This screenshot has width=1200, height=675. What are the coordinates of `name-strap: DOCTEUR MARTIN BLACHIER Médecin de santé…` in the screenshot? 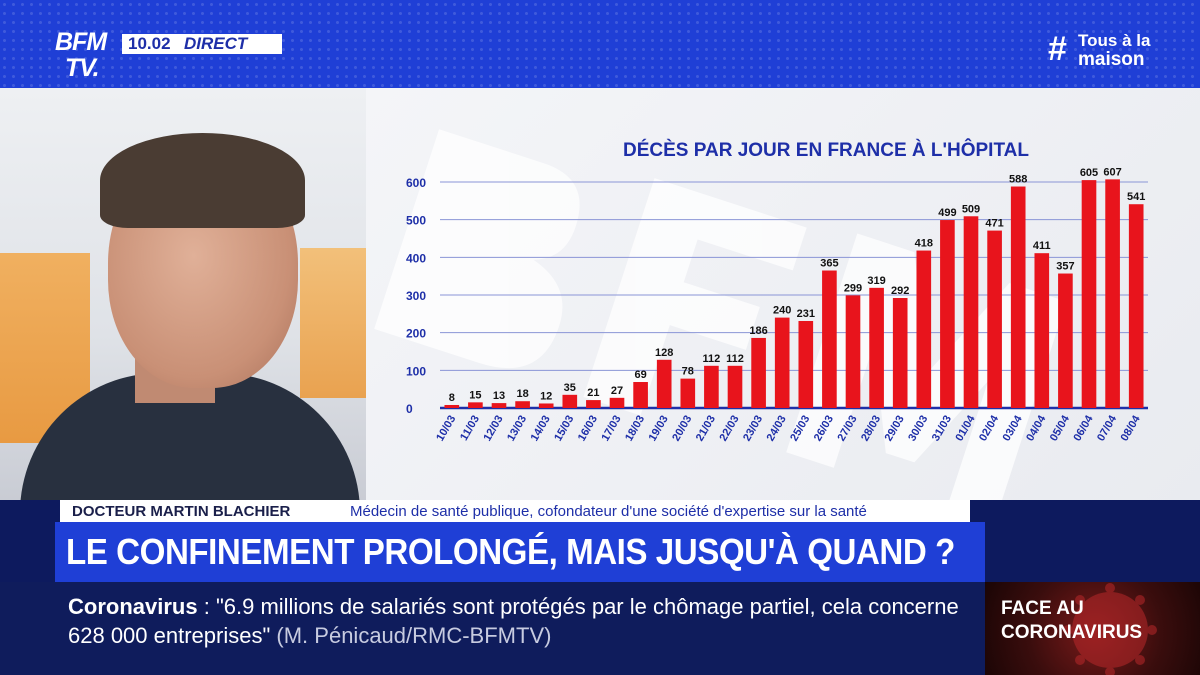 It's located at (515, 511).